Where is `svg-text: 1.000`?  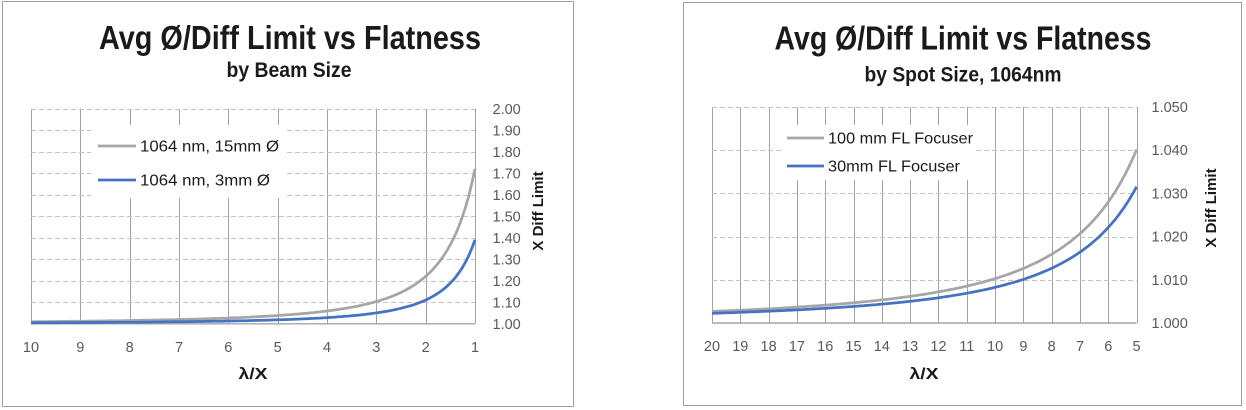
svg-text: 1.000 is located at coordinates (1170, 324).